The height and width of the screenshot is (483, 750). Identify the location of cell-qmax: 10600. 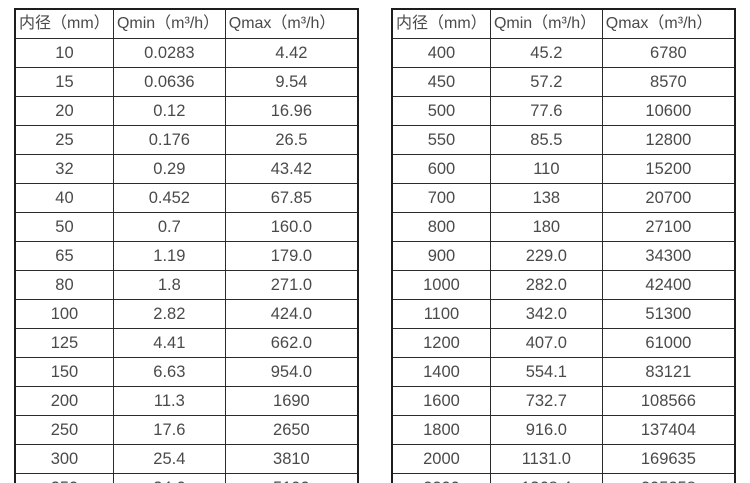
(668, 111).